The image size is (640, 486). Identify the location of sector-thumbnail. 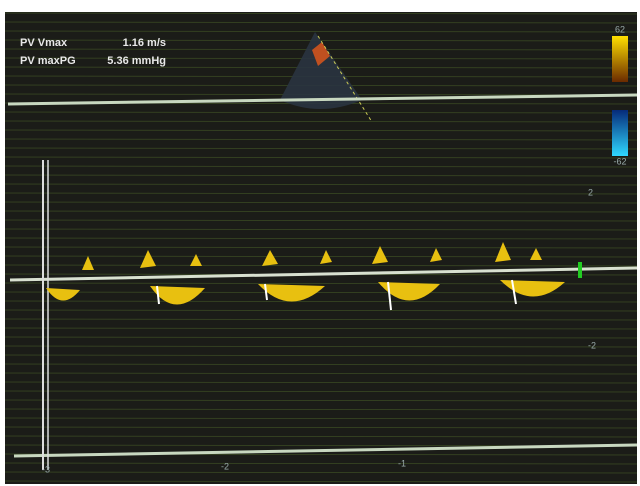
(326, 77).